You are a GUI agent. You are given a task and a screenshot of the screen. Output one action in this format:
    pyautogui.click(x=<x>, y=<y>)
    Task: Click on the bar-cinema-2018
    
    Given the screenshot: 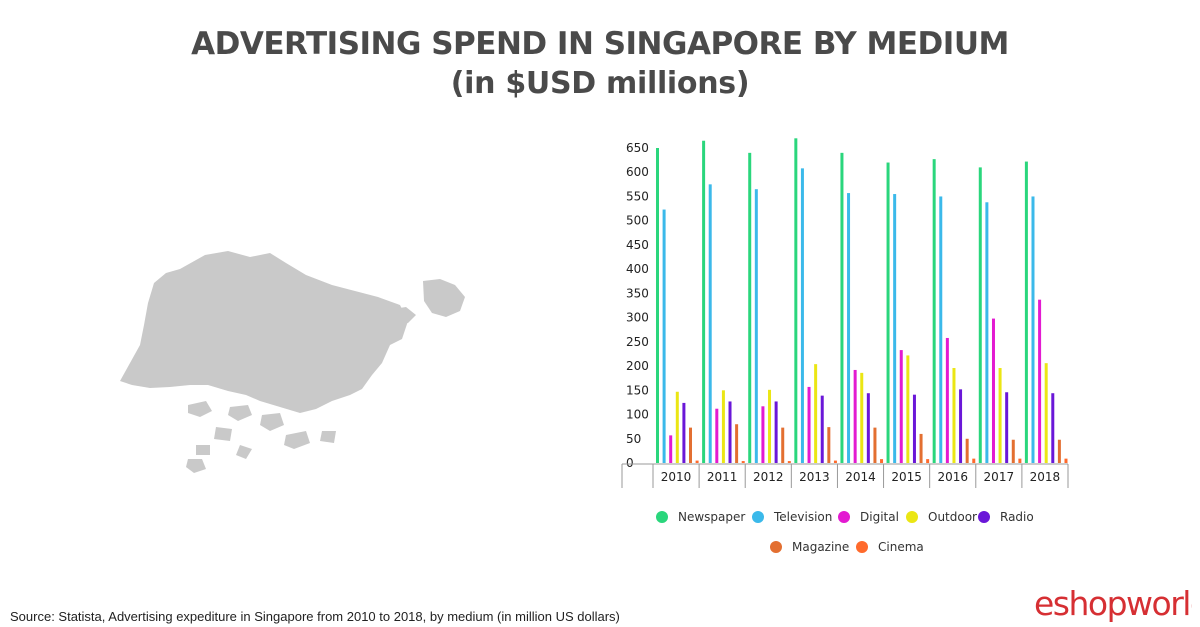 What is the action you would take?
    pyautogui.click(x=1066, y=460)
    